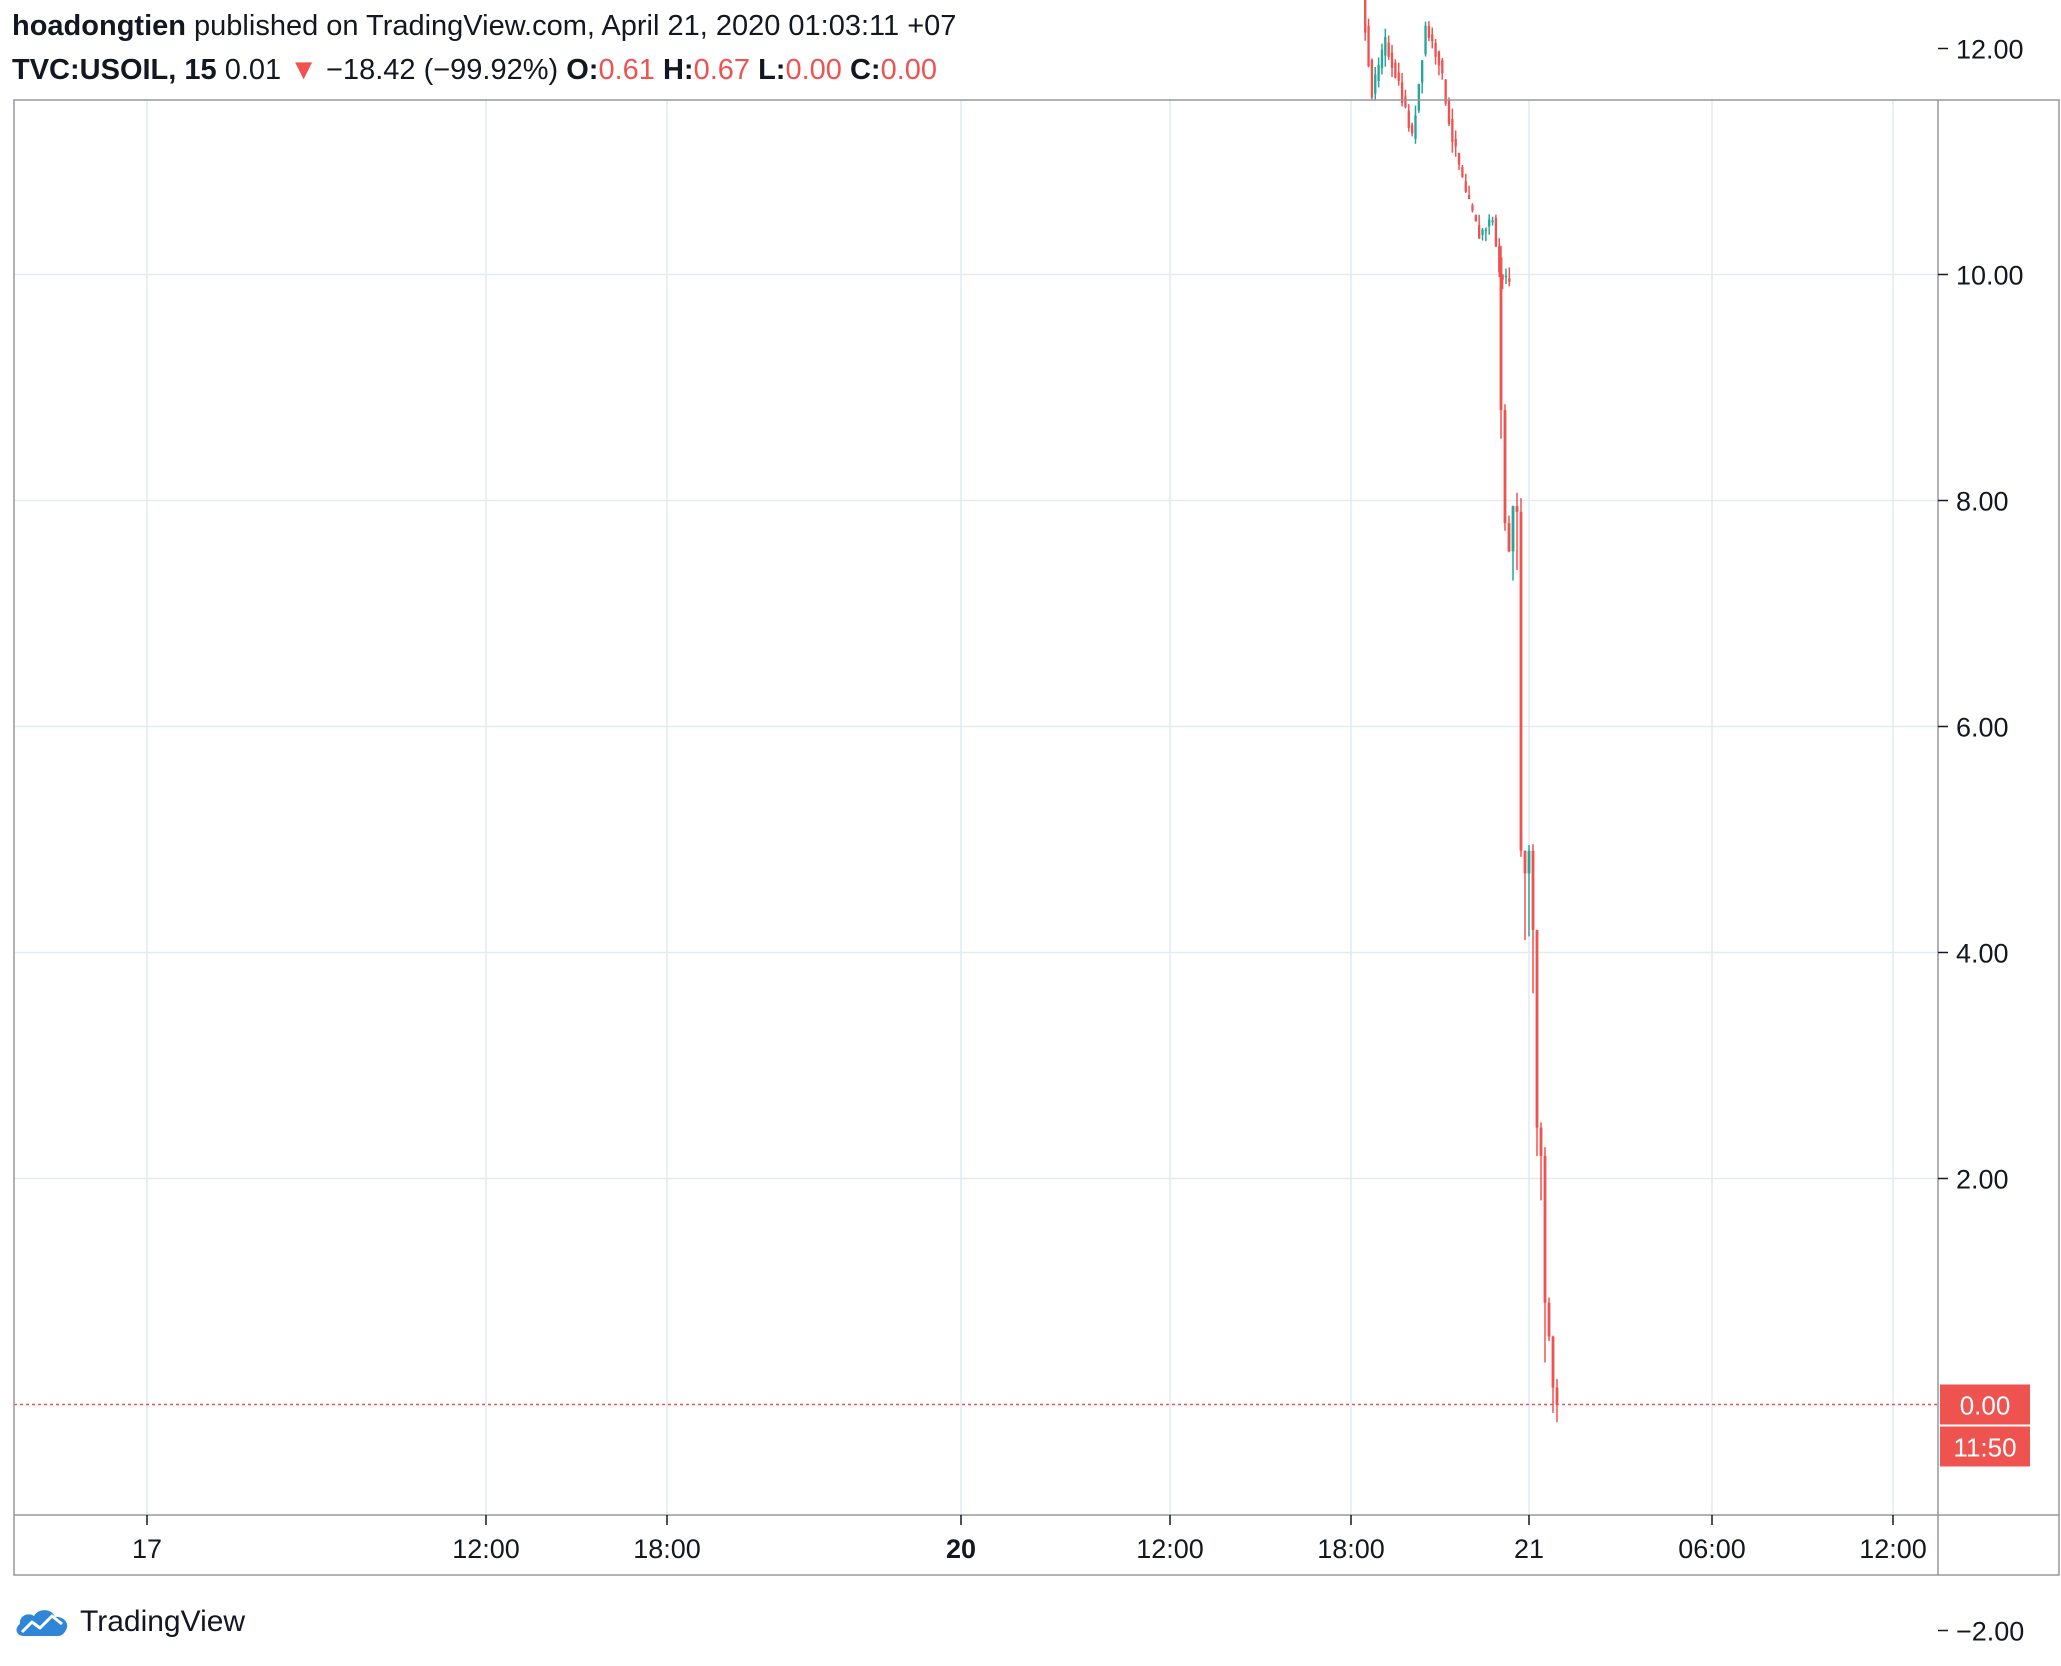 The width and height of the screenshot is (2061, 1666). What do you see at coordinates (1990, 276) in the screenshot?
I see `price-label: 10.00` at bounding box center [1990, 276].